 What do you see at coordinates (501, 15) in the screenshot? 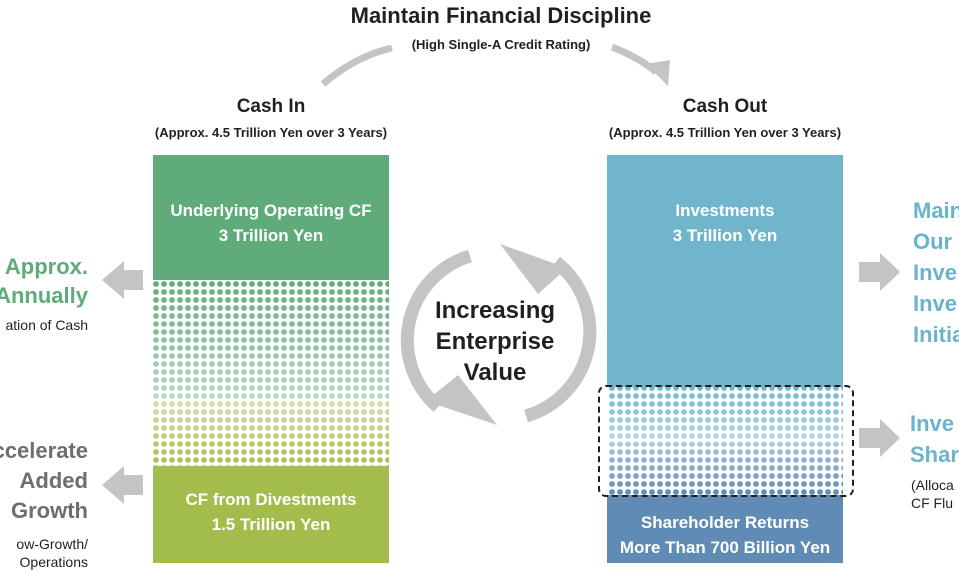
I see `page-title: Maintain Financial Discipline` at bounding box center [501, 15].